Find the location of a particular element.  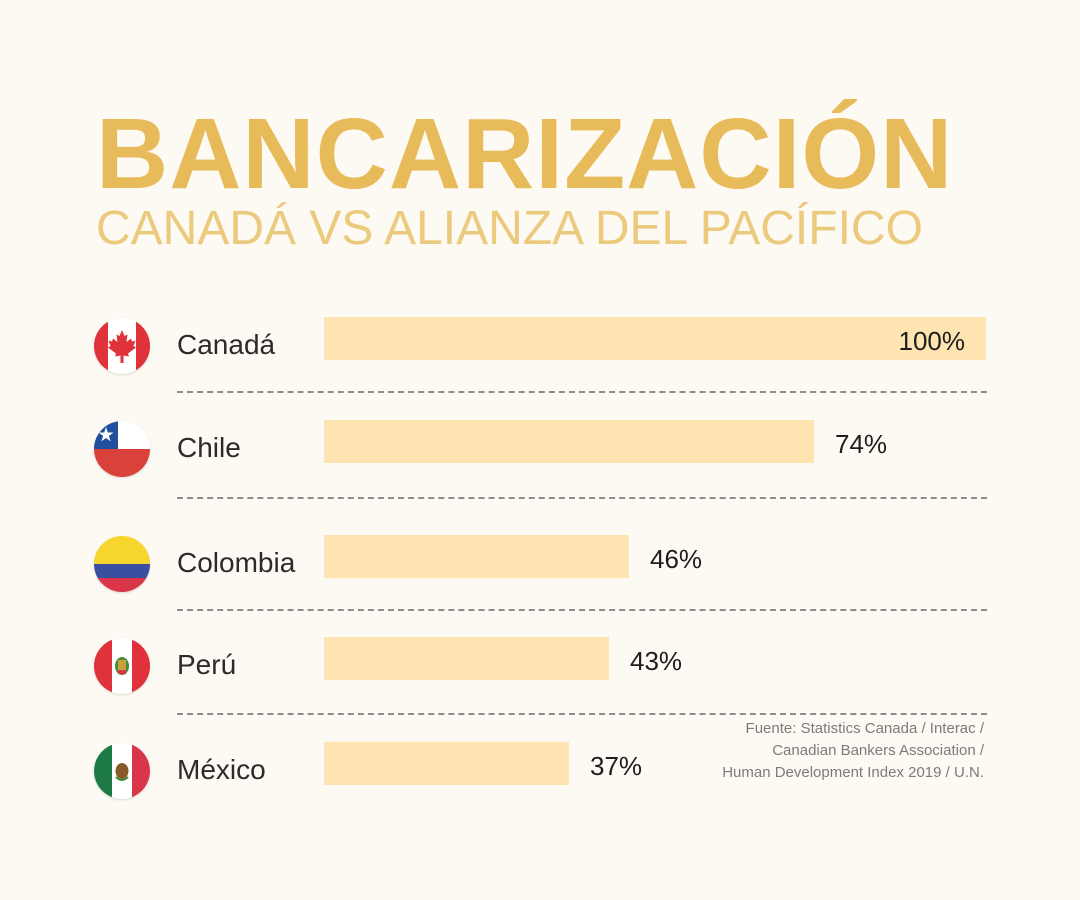

value-label: 43% is located at coordinates (656, 661).